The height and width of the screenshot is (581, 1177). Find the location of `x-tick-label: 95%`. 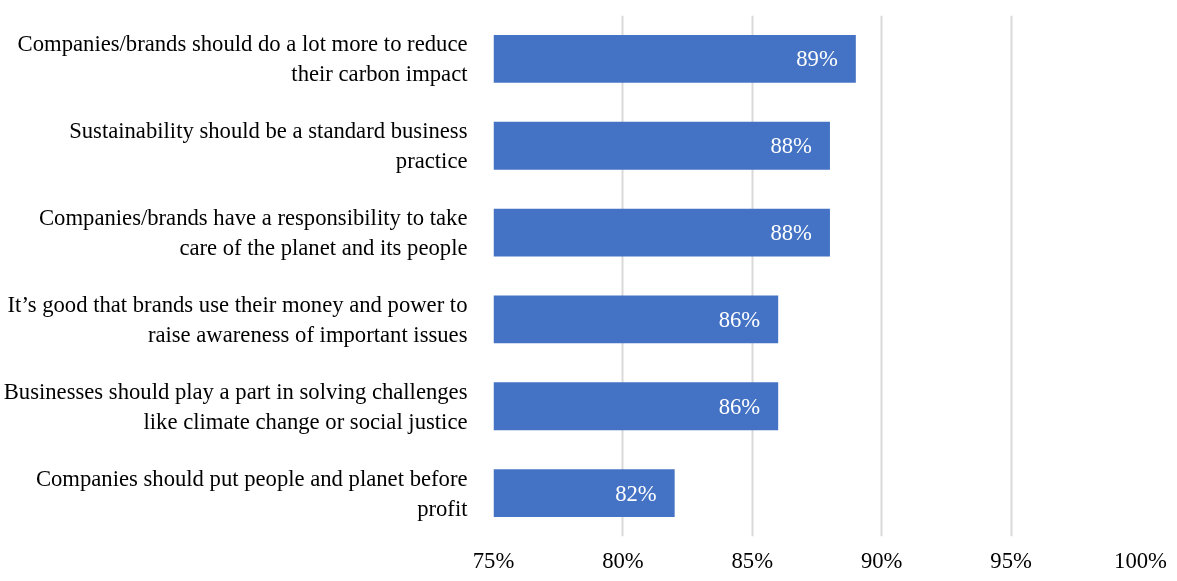

x-tick-label: 95% is located at coordinates (1011, 560).